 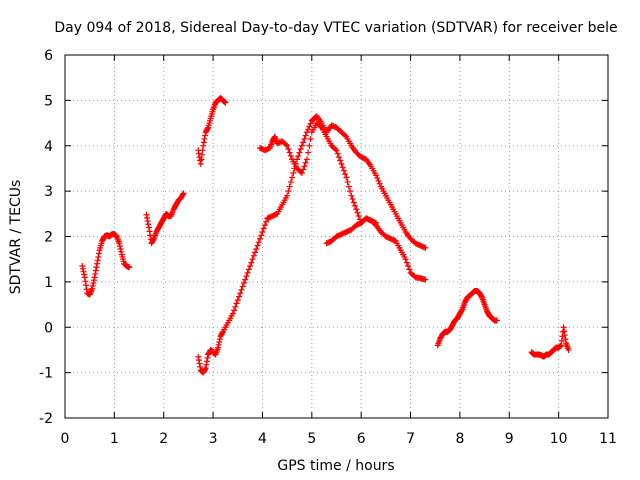 I want to click on y-tick-label: 3, so click(x=48, y=192).